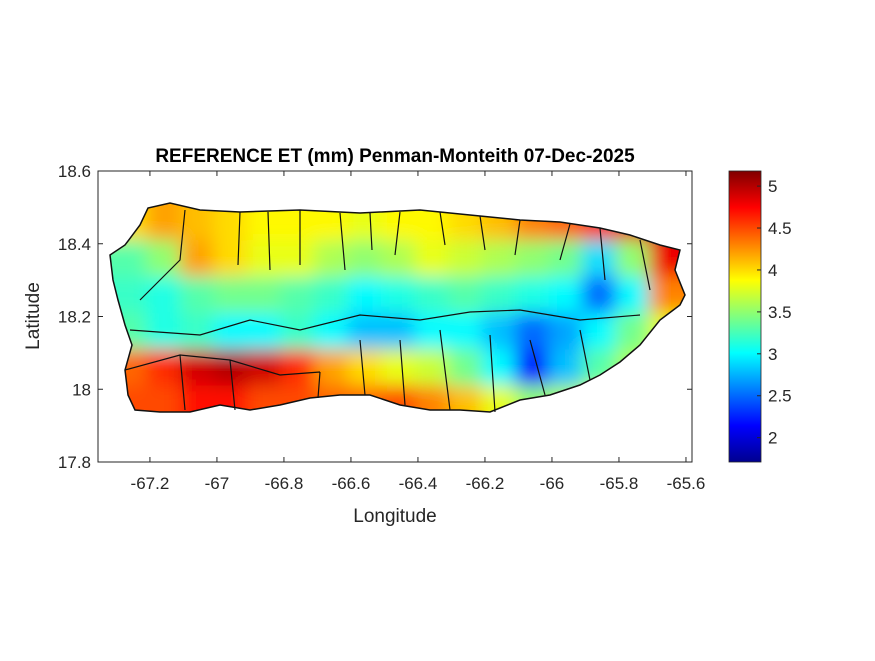 The height and width of the screenshot is (661, 875). Describe the element at coordinates (74, 462) in the screenshot. I see `y-tick-label: 17.8` at that location.